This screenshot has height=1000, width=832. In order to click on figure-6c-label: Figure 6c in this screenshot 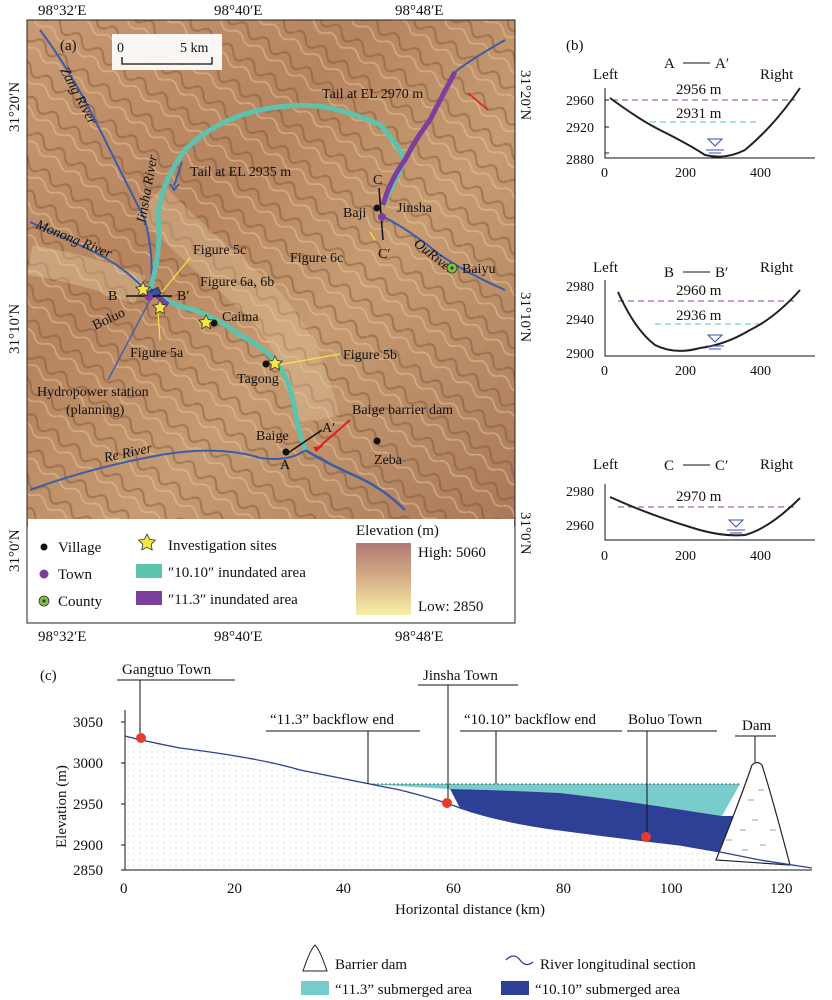, I will do `click(316, 258)`.